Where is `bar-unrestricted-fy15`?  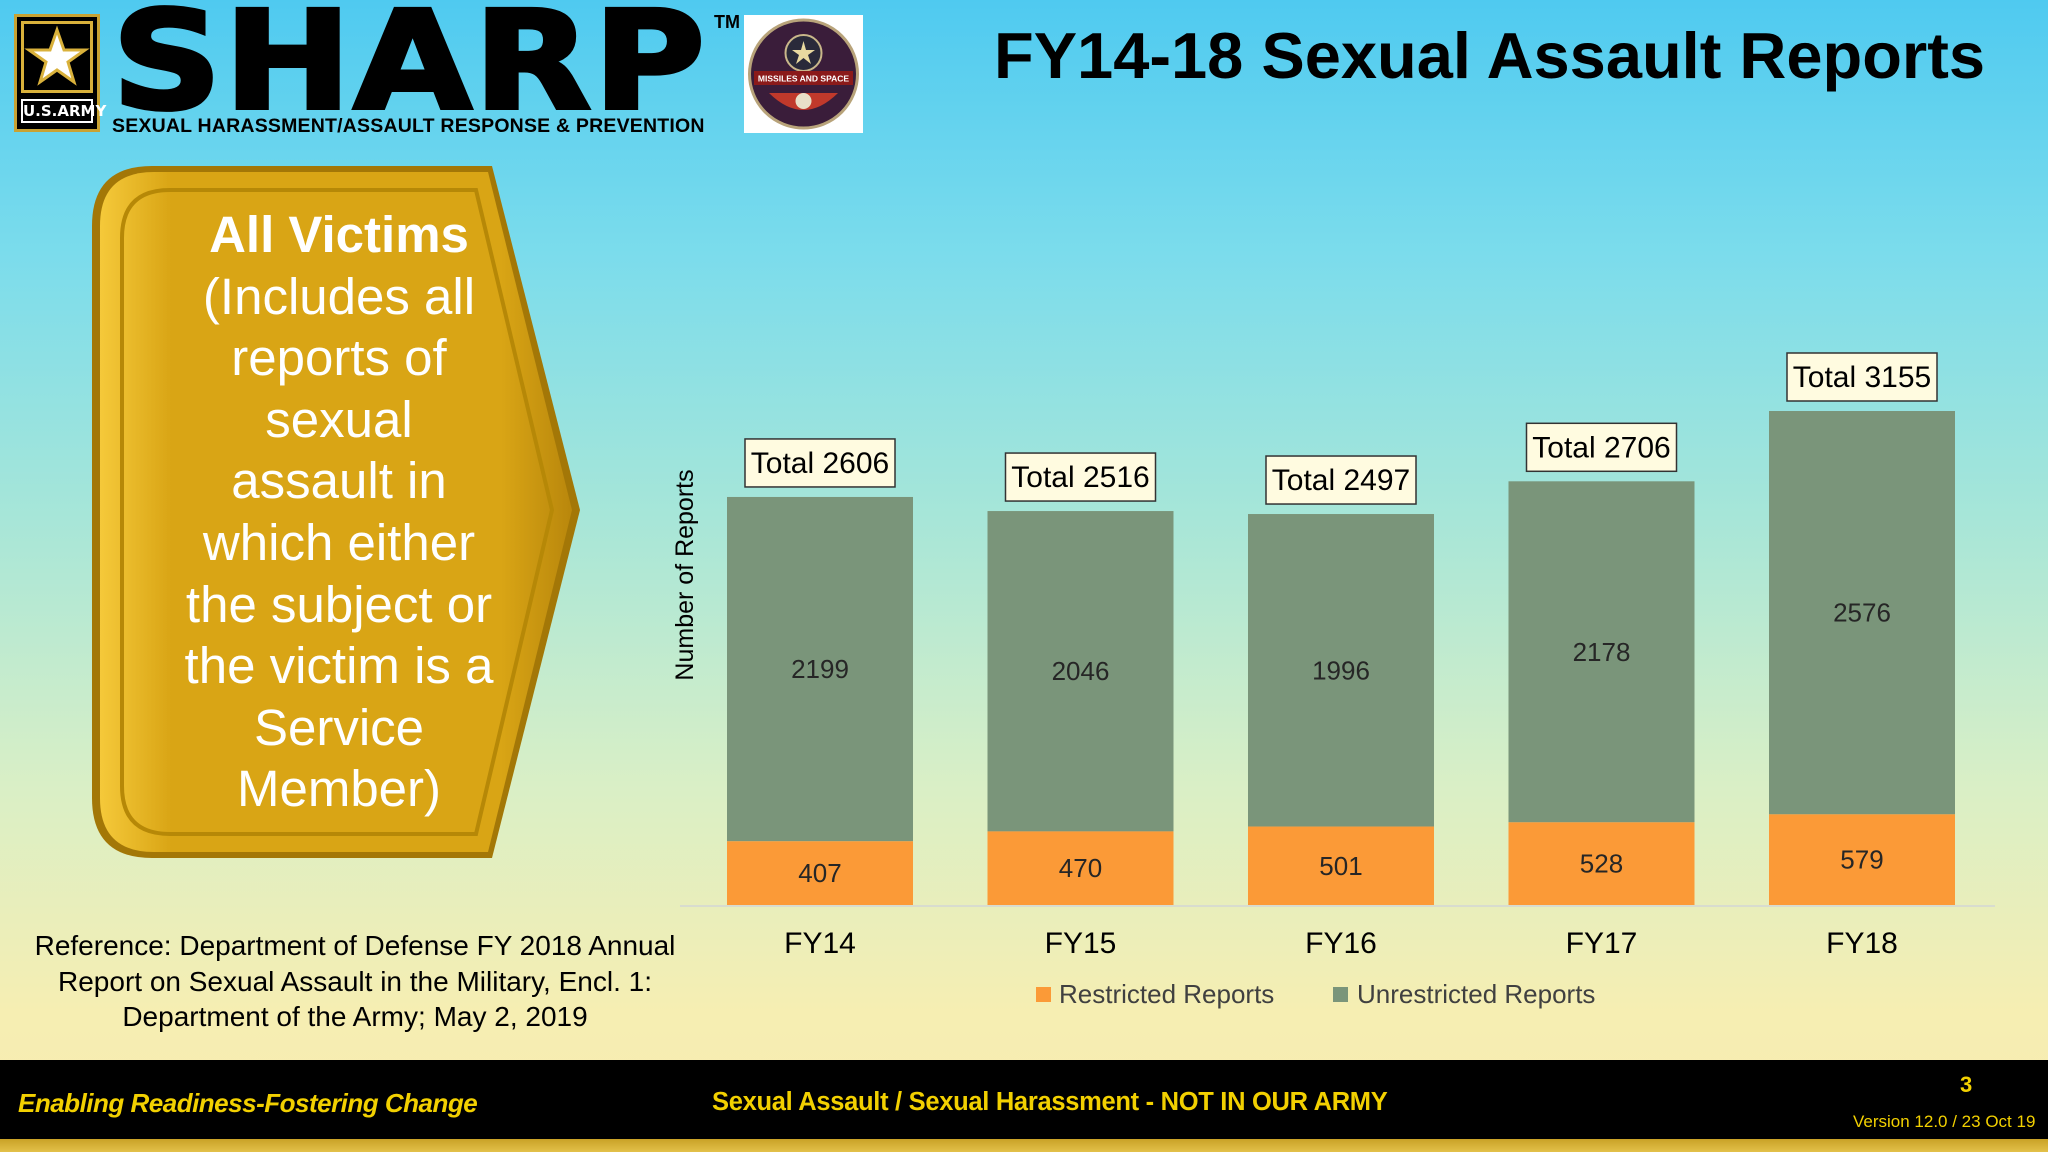
bar-unrestricted-fy15 is located at coordinates (1080, 671).